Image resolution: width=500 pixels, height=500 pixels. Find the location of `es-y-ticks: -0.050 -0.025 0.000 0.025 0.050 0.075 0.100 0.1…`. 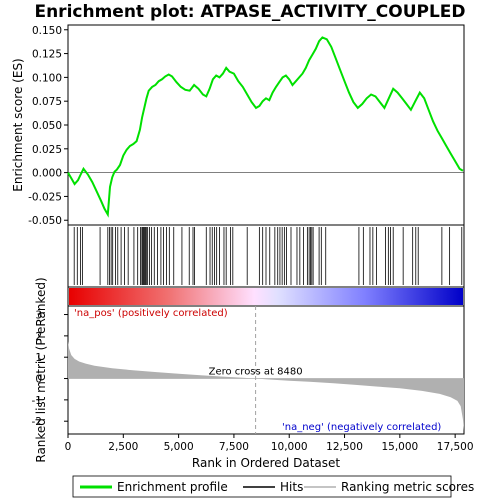

es-y-ticks: -0.050 -0.025 0.000 0.025 0.050 0.075 0.100 0.1… is located at coordinates (48, 126).